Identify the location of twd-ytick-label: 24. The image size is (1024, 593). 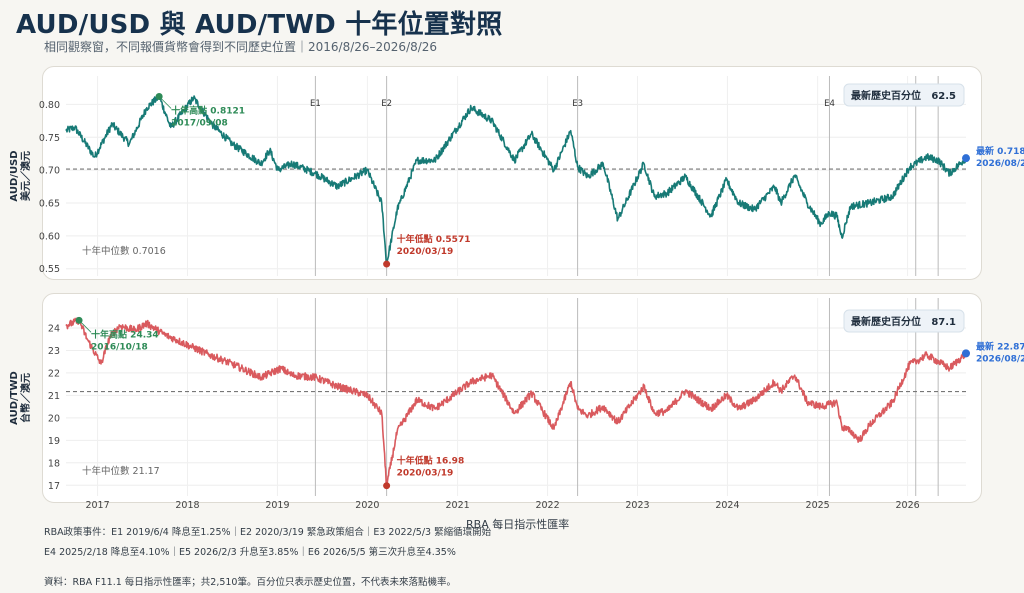
(54, 328).